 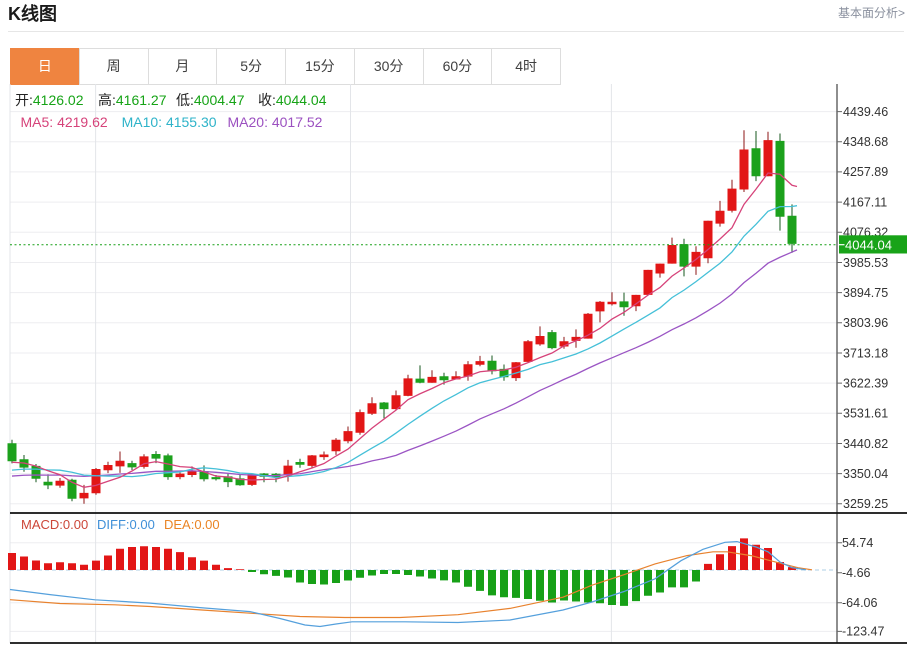 I want to click on svg-text: MA10: 4155.30, so click(x=169, y=122).